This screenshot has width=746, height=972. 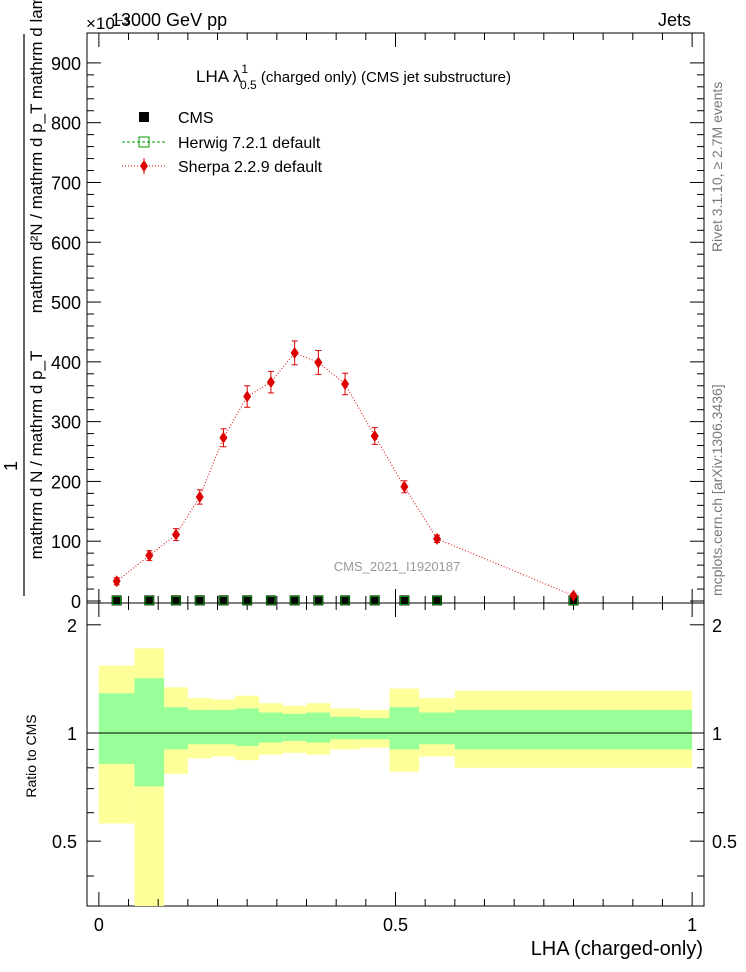 I want to click on main-ytick-label: 800, so click(x=66, y=124).